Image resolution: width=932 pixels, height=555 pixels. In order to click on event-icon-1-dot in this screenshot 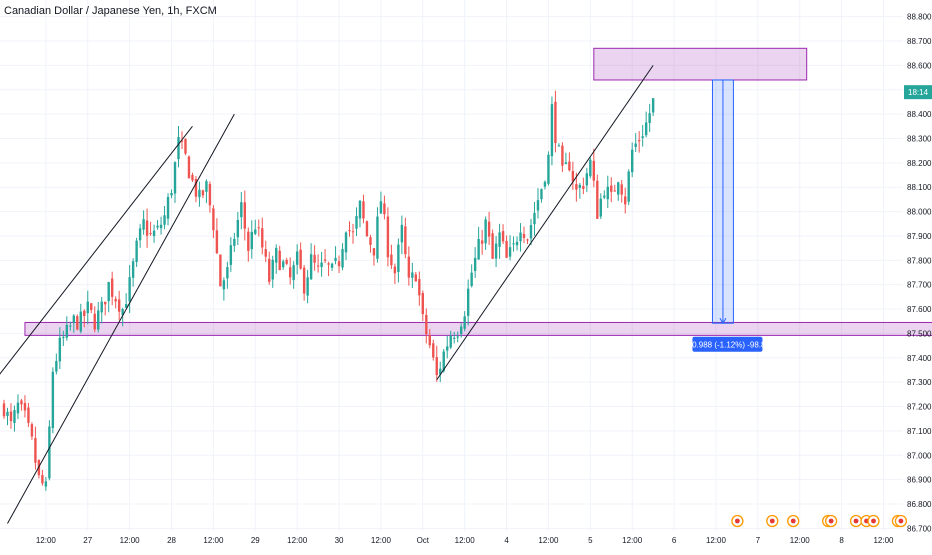, I will do `click(772, 521)`.